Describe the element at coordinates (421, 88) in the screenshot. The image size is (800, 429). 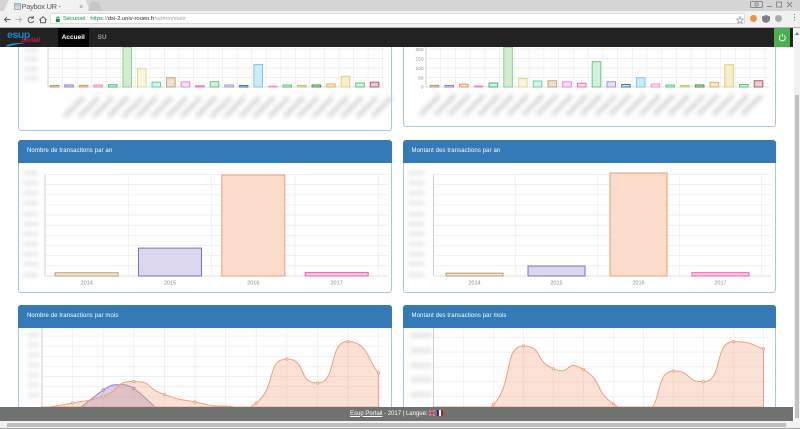
I see `svg-text: 0` at that location.